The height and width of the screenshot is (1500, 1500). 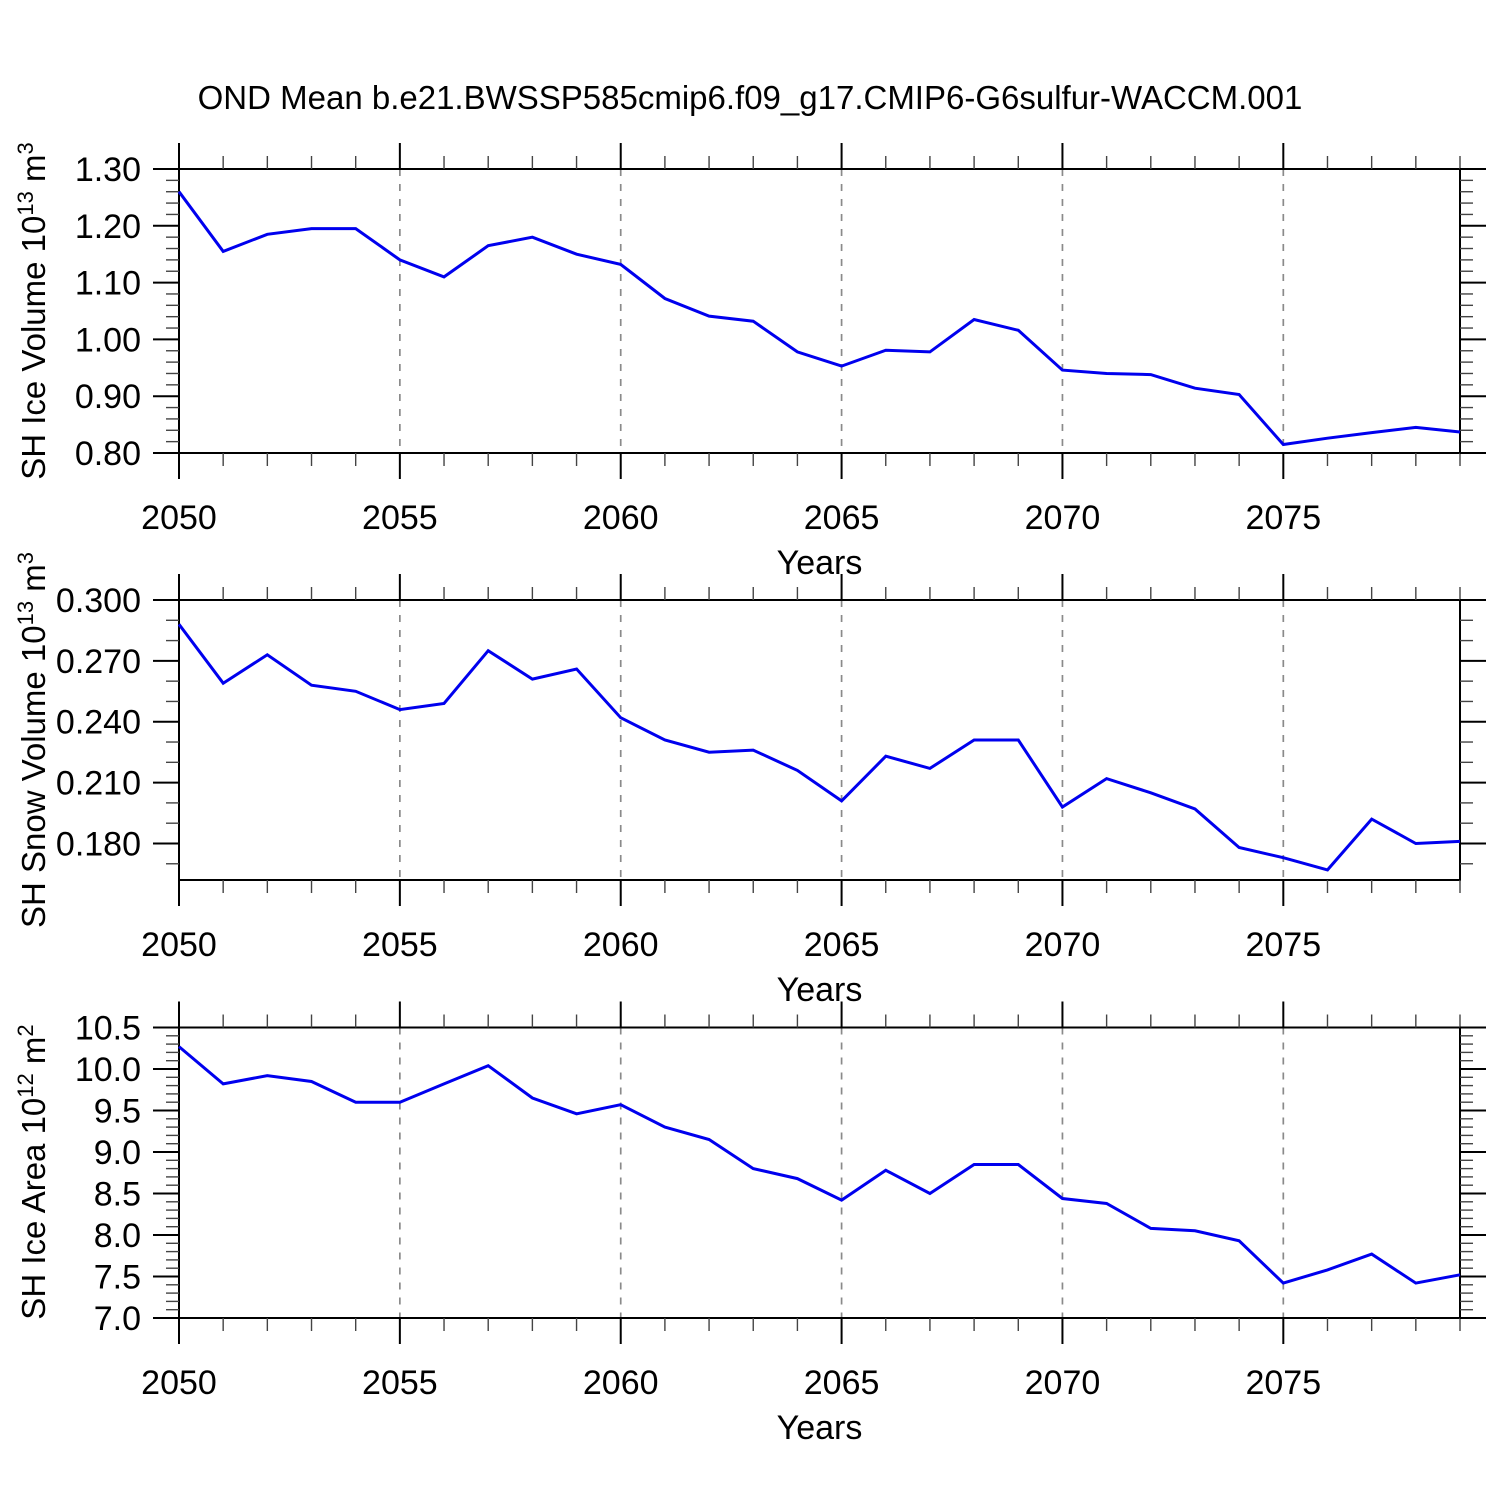 I want to click on sh-ice-volume-gridlines, so click(x=842, y=311).